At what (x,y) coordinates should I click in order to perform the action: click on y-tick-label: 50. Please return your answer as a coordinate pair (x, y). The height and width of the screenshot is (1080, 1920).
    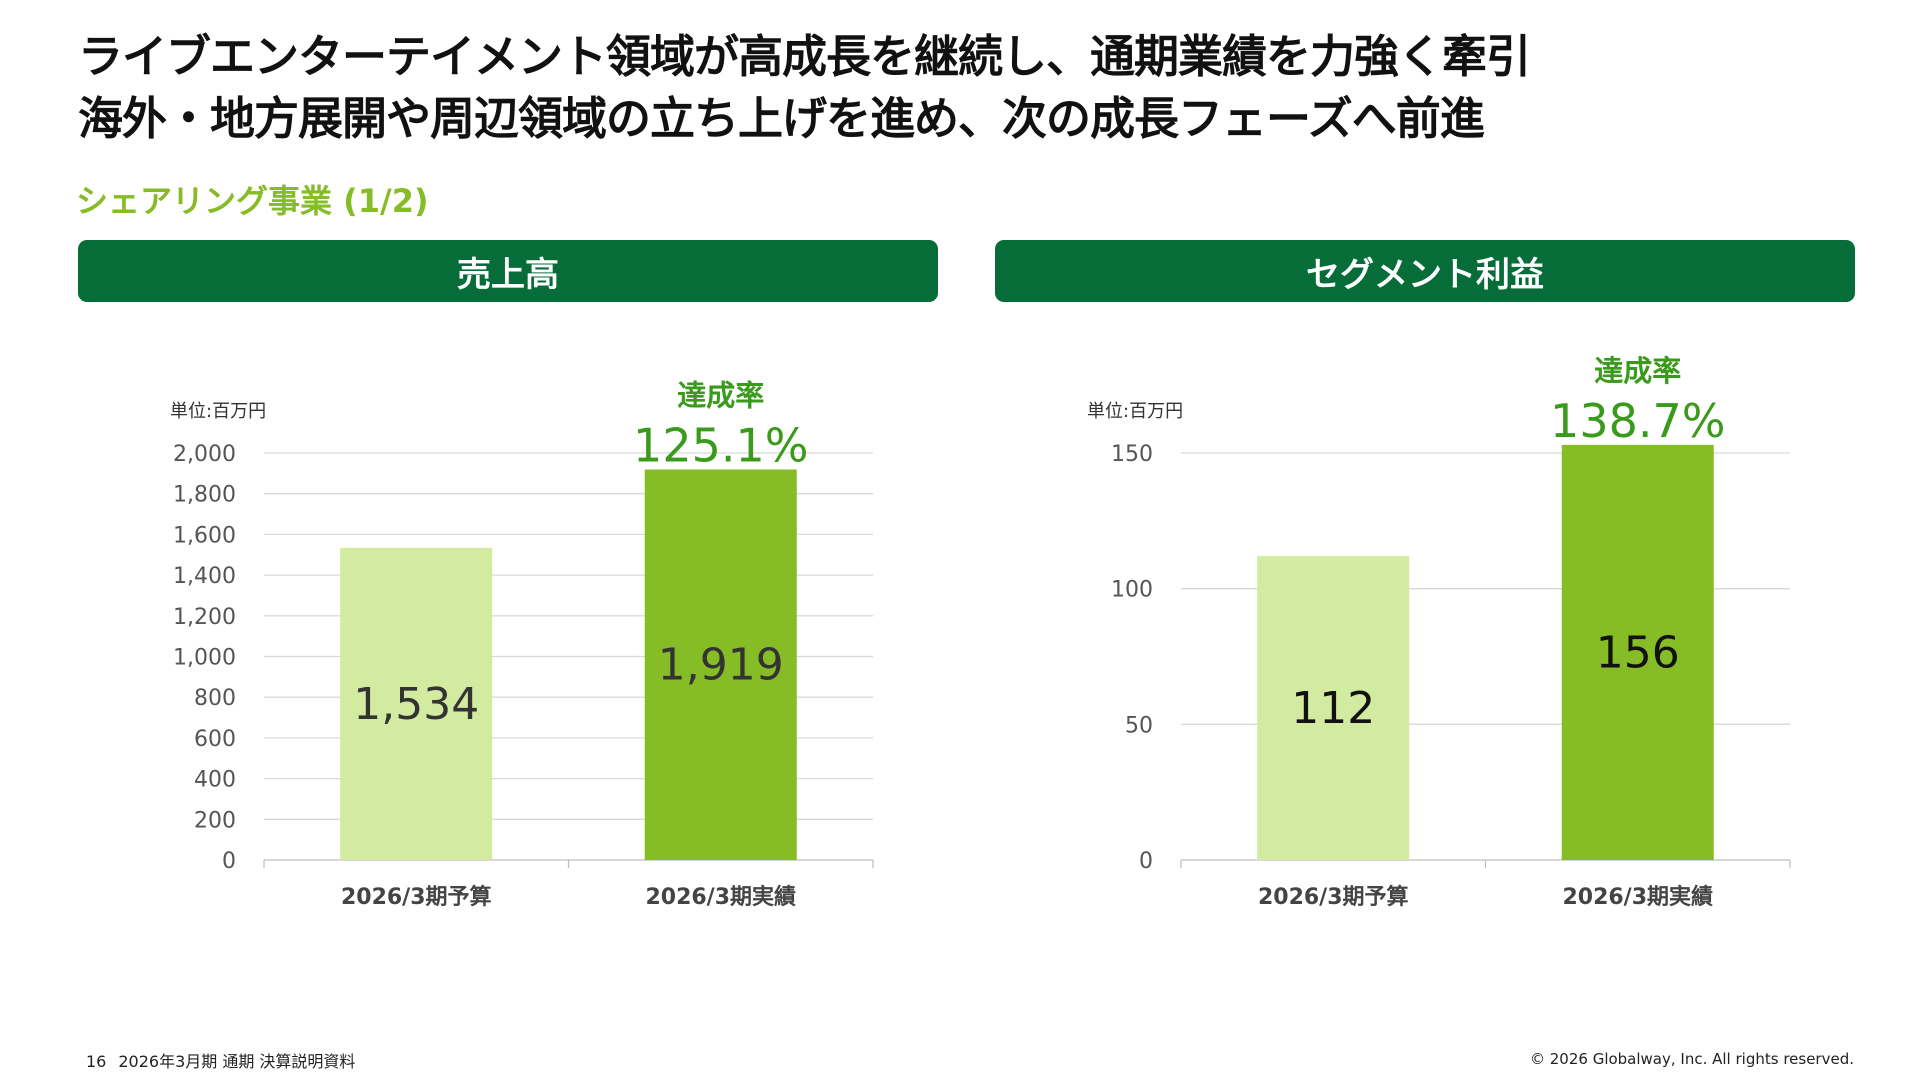
    Looking at the image, I should click on (1139, 725).